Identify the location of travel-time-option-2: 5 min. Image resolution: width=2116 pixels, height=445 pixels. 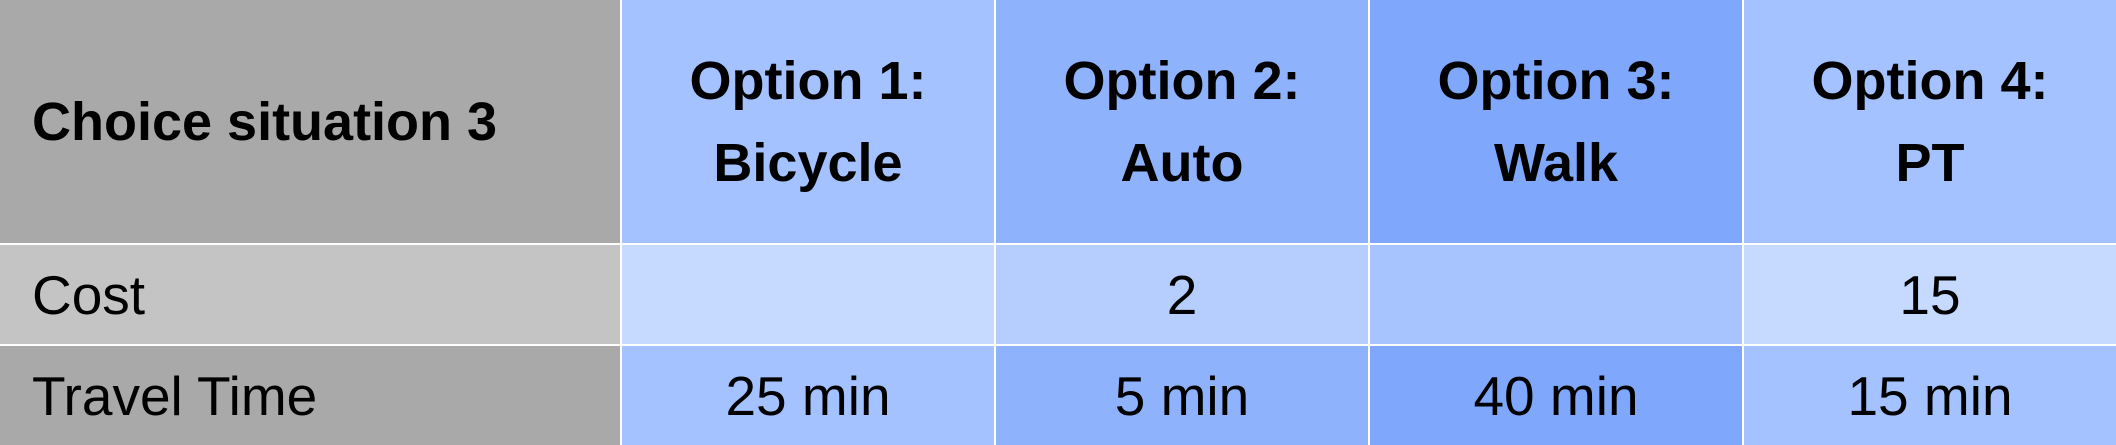
(1182, 395).